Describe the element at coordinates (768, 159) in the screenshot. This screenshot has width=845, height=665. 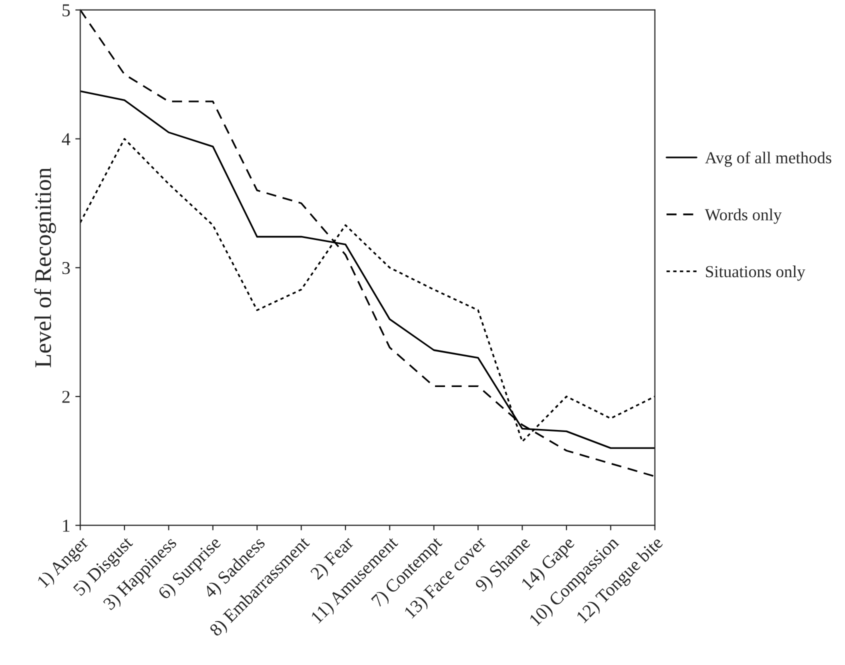
I see `legend-label: Avg of all methods` at that location.